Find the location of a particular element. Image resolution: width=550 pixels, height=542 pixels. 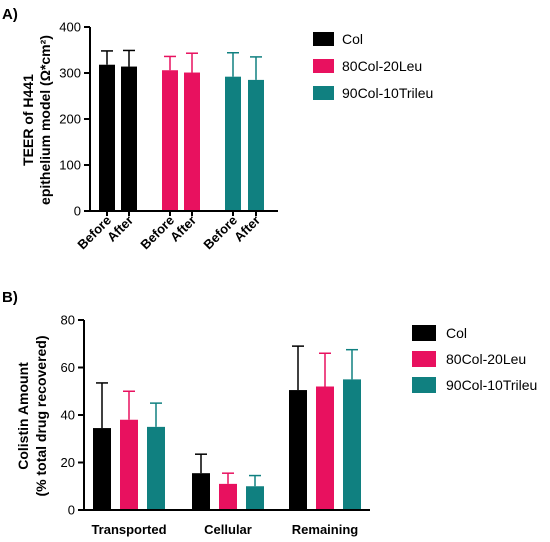

panel-b-y-axis: 0 20 40 60 80 is located at coordinates (72, 415).